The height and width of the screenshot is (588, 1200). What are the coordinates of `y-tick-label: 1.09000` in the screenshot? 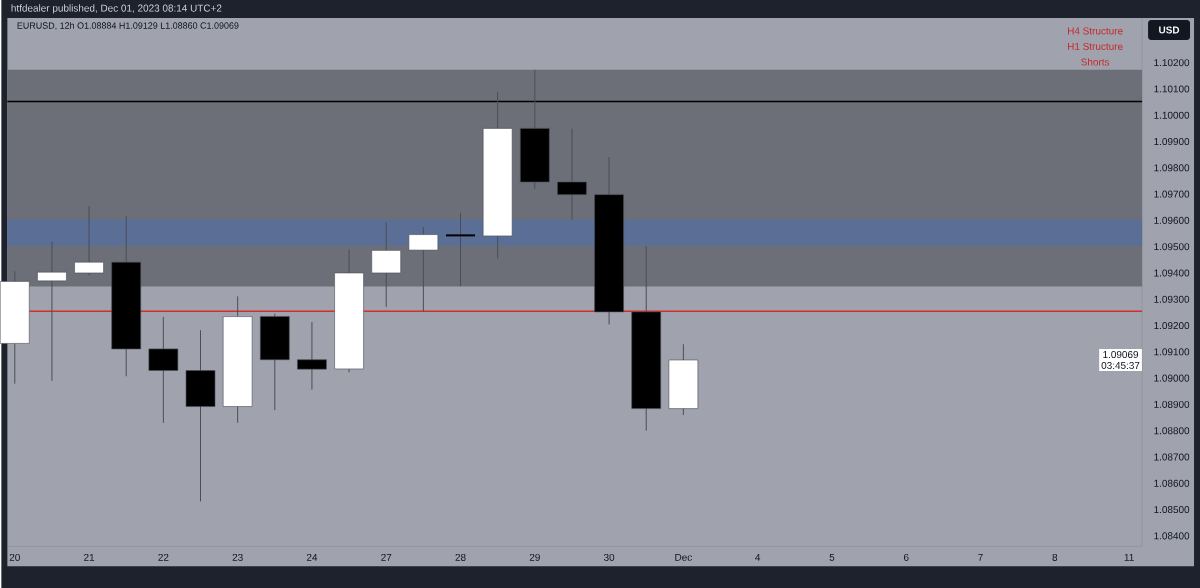 It's located at (1172, 378).